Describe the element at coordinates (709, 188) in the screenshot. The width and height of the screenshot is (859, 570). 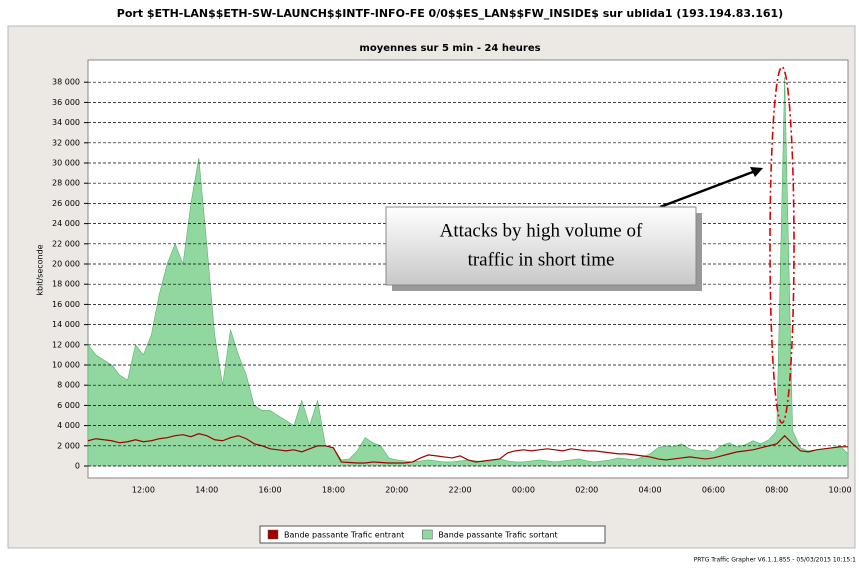
I see `arrow` at that location.